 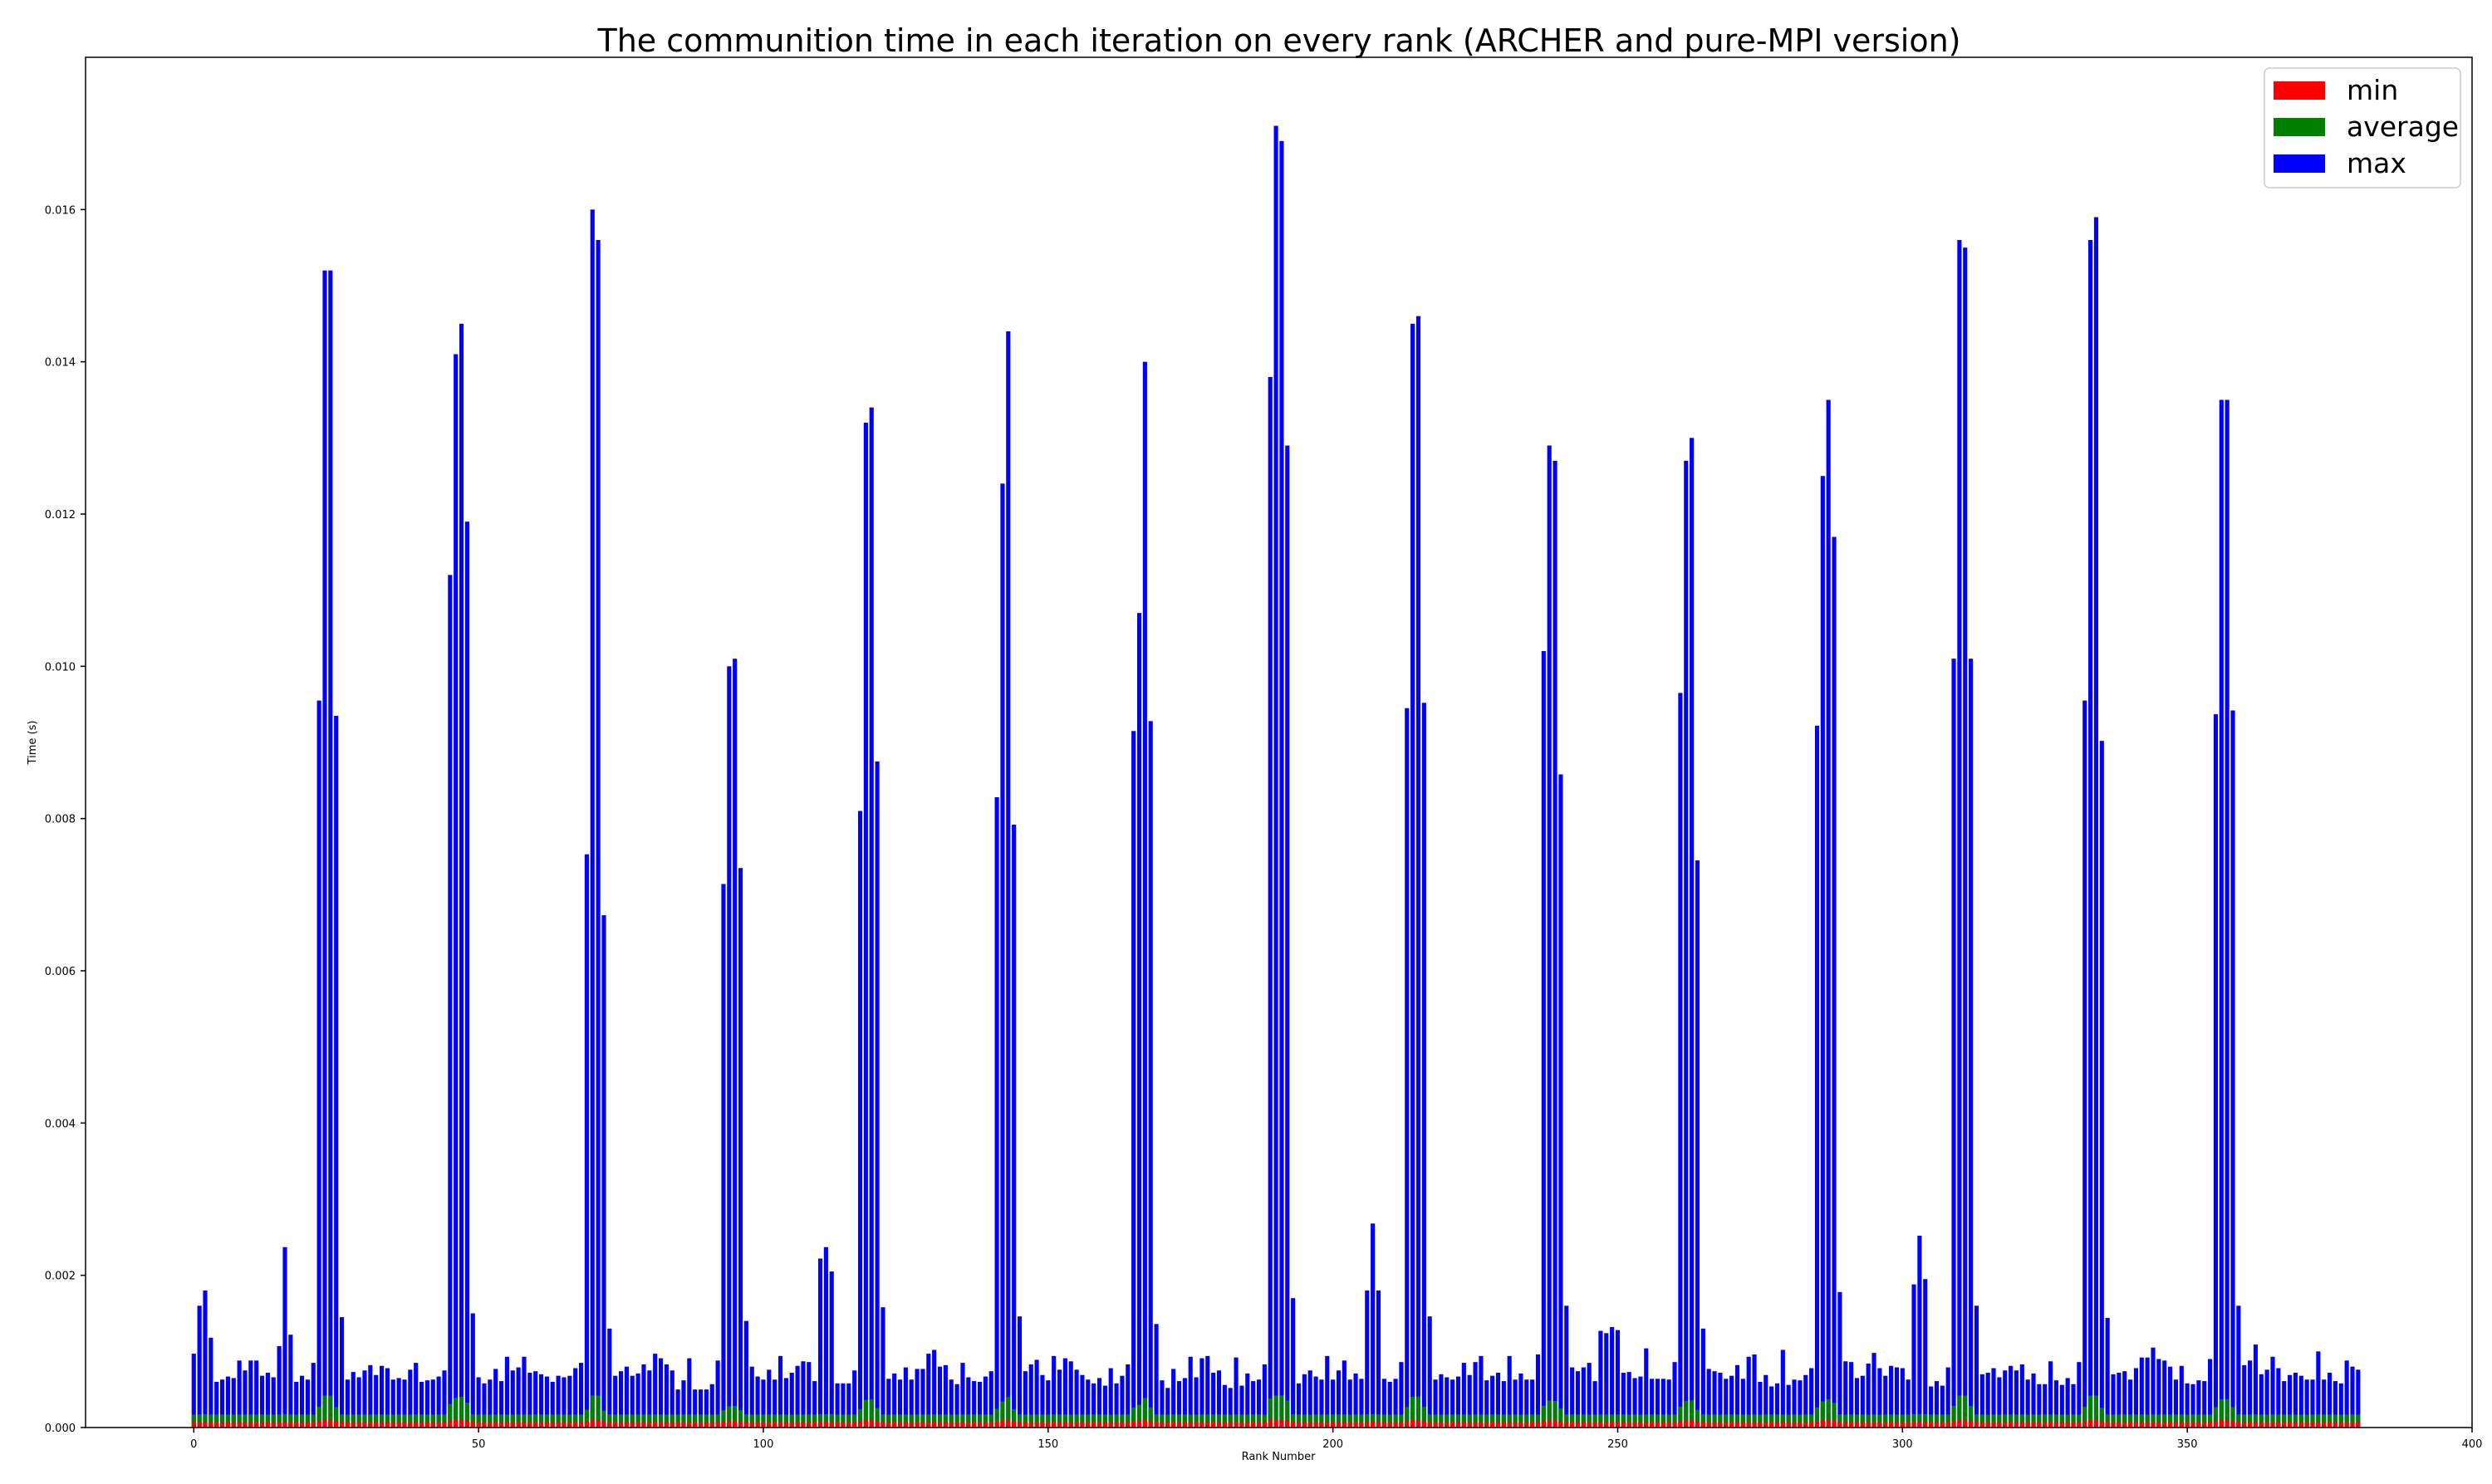 What do you see at coordinates (60, 210) in the screenshot?
I see `y-tick-label: 0.016` at bounding box center [60, 210].